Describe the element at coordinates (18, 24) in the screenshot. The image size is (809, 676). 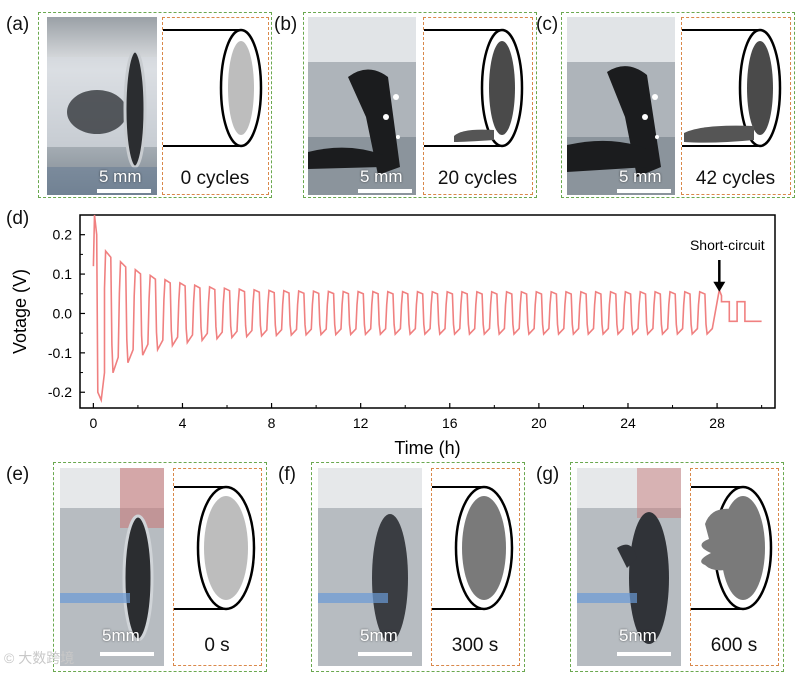
I see `panel-letter-a: (a)` at that location.